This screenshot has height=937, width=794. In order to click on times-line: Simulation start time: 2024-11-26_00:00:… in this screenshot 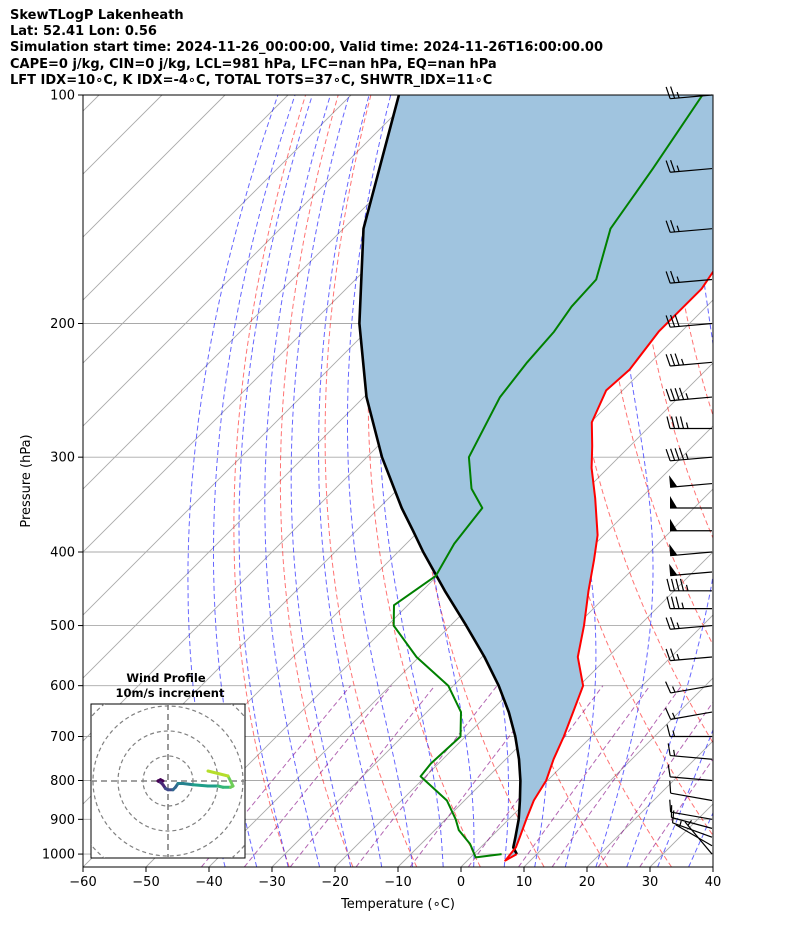, I will do `click(306, 48)`.